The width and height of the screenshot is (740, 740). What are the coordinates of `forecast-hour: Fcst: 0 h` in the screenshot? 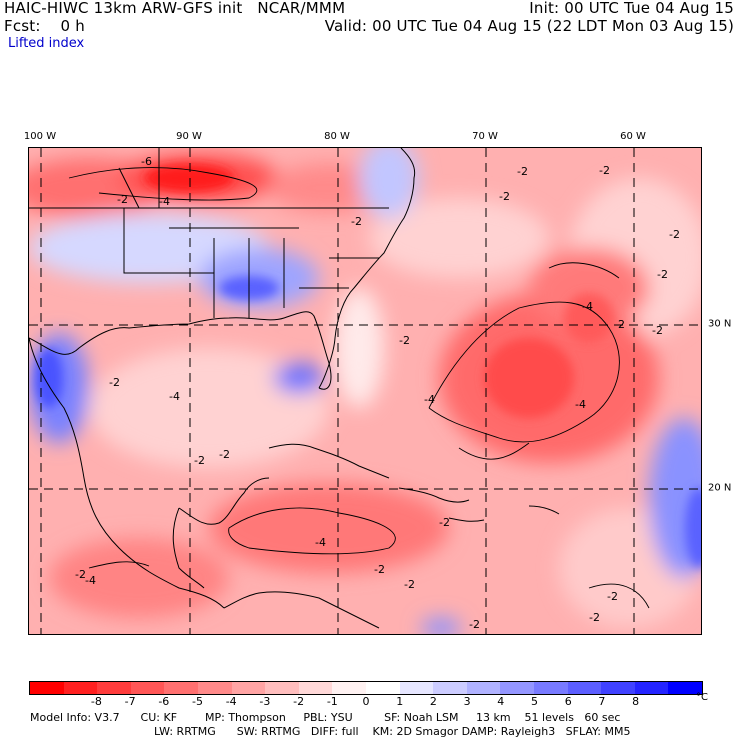 It's located at (44, 26).